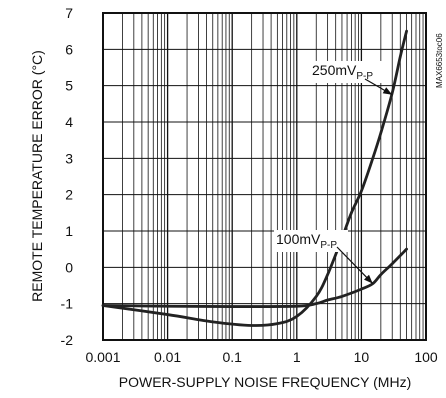  What do you see at coordinates (265, 382) in the screenshot?
I see `x-axis-label: POWER-SUPPLY NOISE FREQUENCY (MHz)` at bounding box center [265, 382].